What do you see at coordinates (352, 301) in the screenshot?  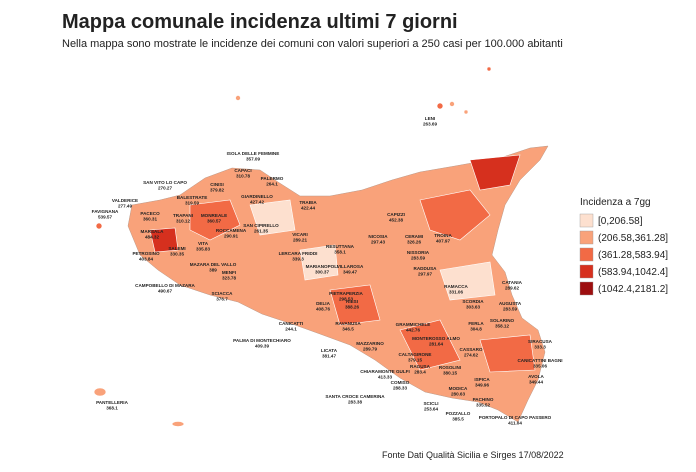 I see `municipality-name: RIESI` at bounding box center [352, 301].